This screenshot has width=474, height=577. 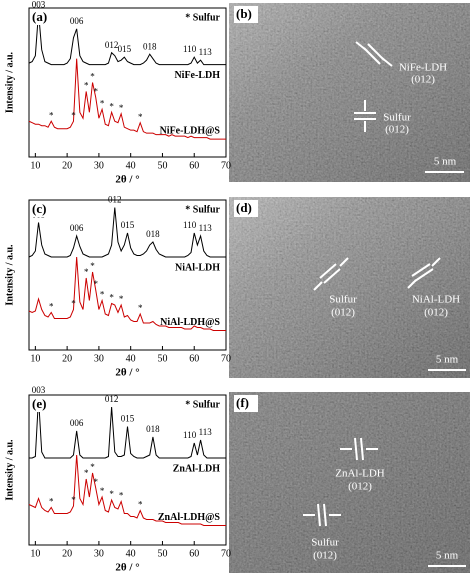 What do you see at coordinates (189, 517) in the screenshot?
I see `series-label: ZnAl-LDH@S` at bounding box center [189, 517].